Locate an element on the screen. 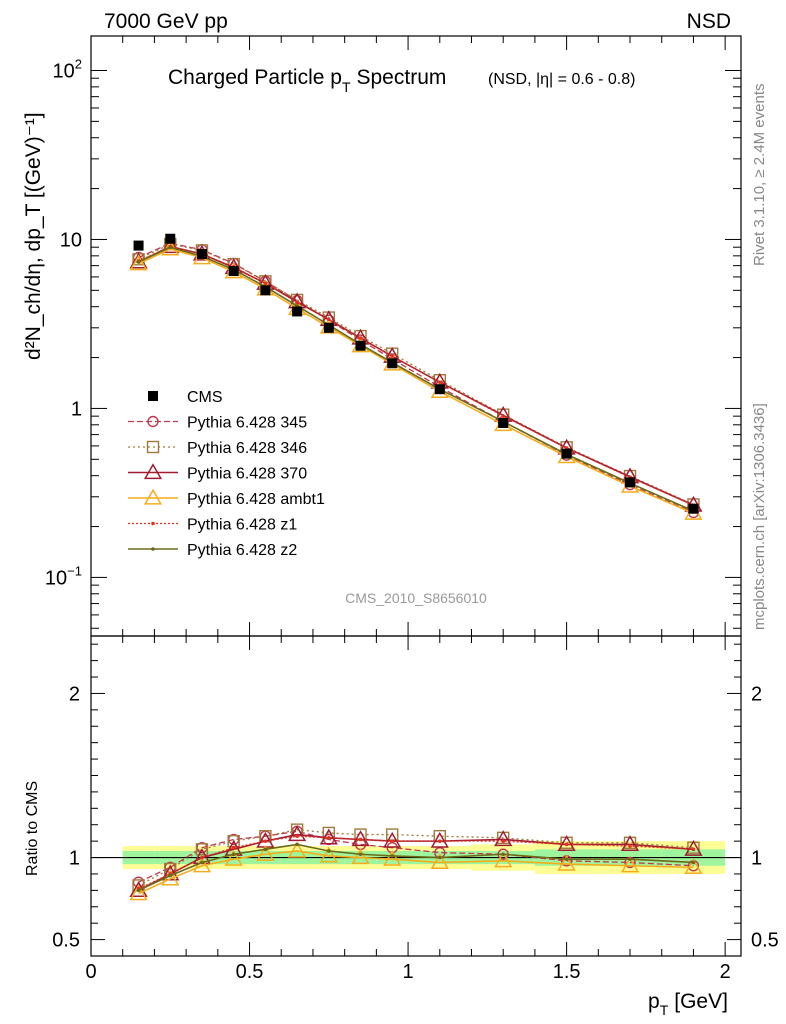 Image resolution: width=786 pixels, height=1024 pixels. legend-entry-3: Pythia 6.428 370 is located at coordinates (217, 473).